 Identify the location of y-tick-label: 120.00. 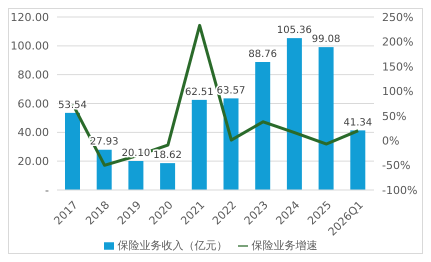
(29, 17).